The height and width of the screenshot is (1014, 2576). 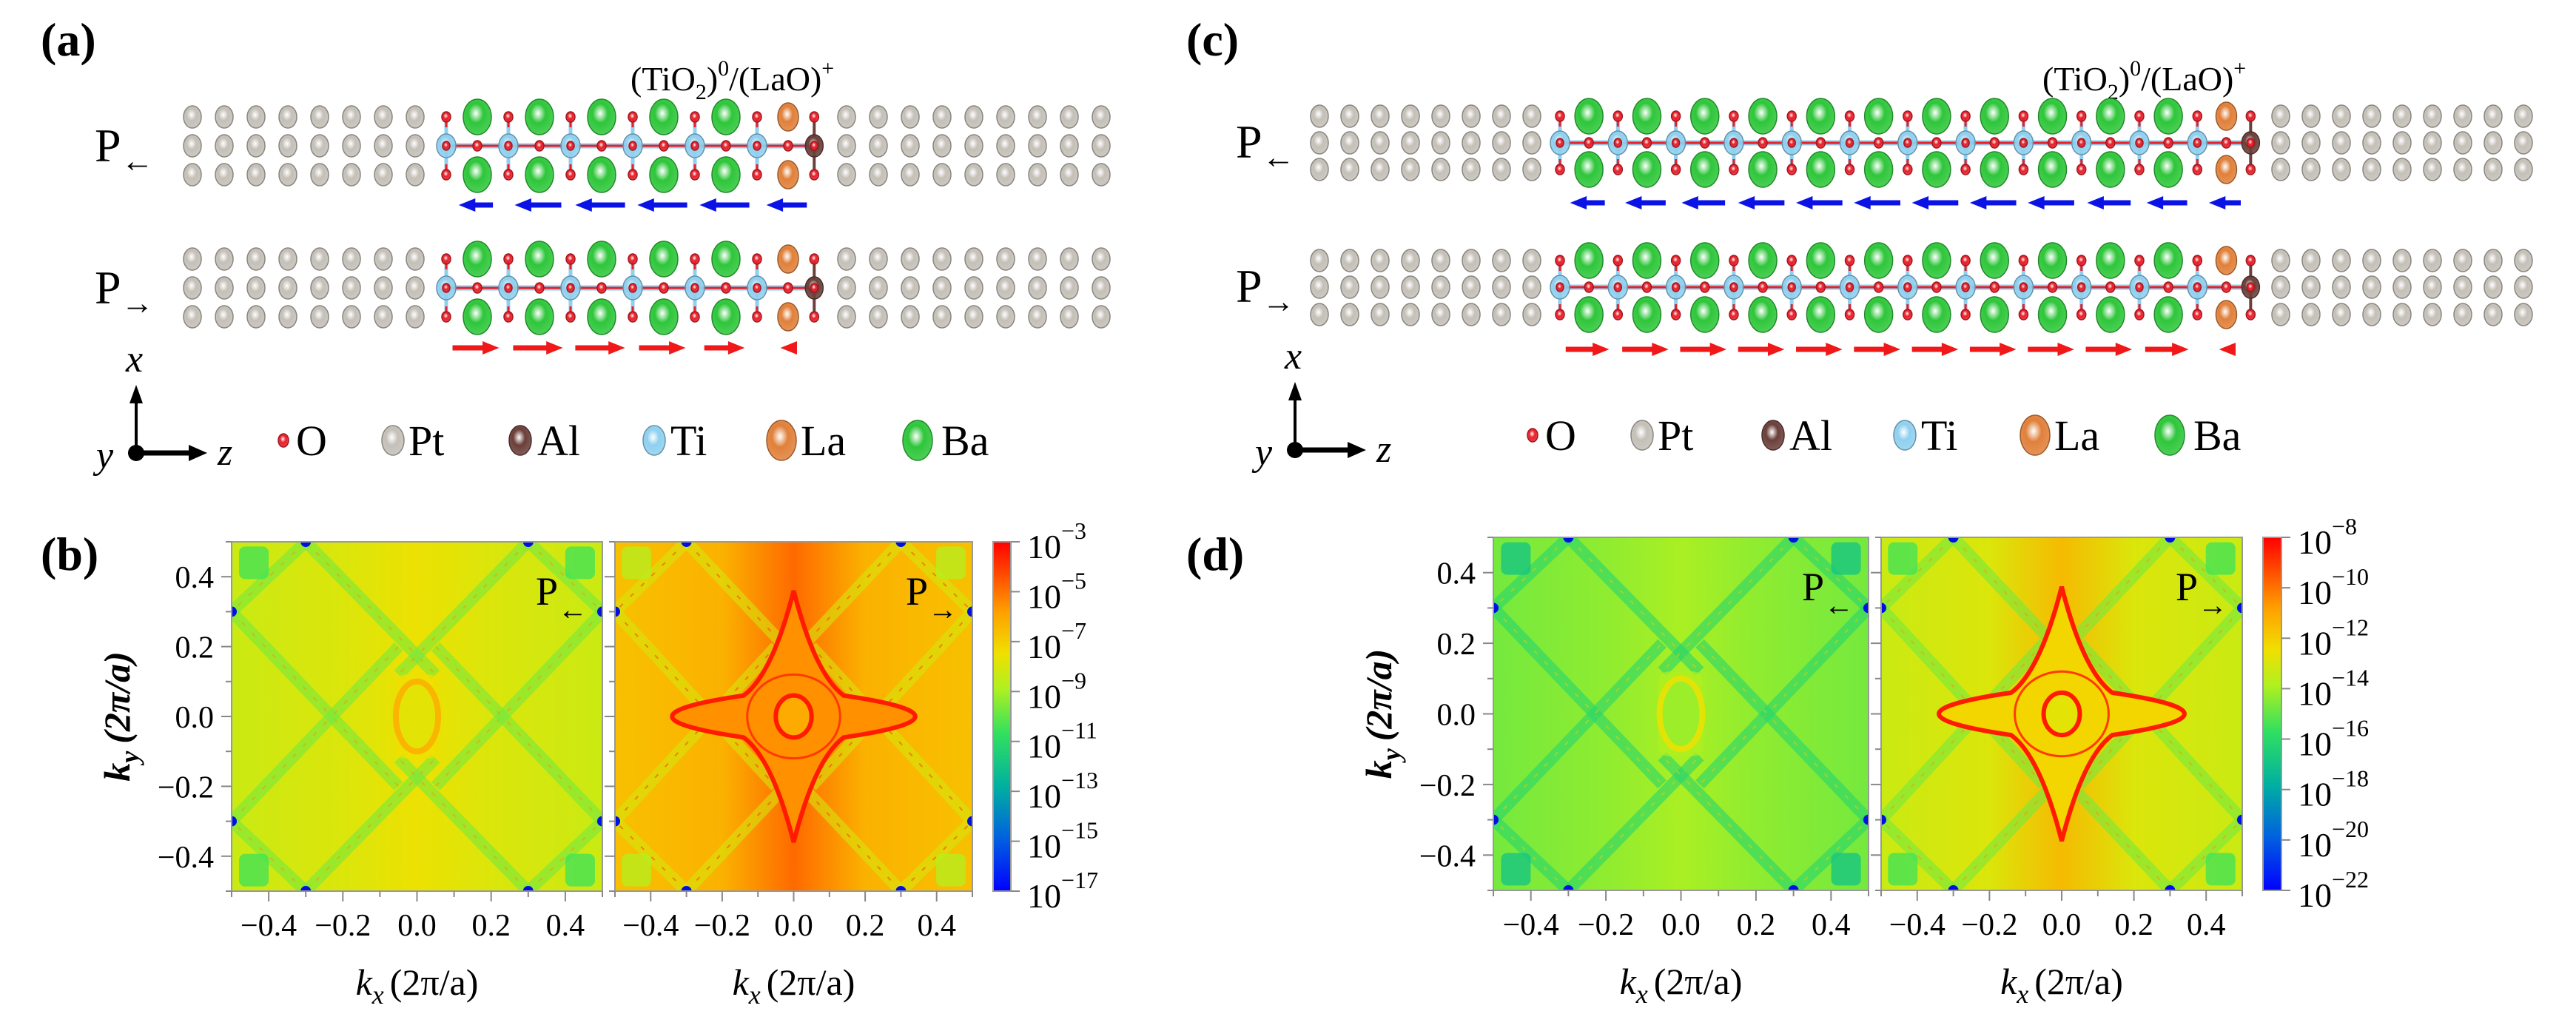 What do you see at coordinates (417, 985) in the screenshot?
I see `x-axis-label: kx (2π/a)` at bounding box center [417, 985].